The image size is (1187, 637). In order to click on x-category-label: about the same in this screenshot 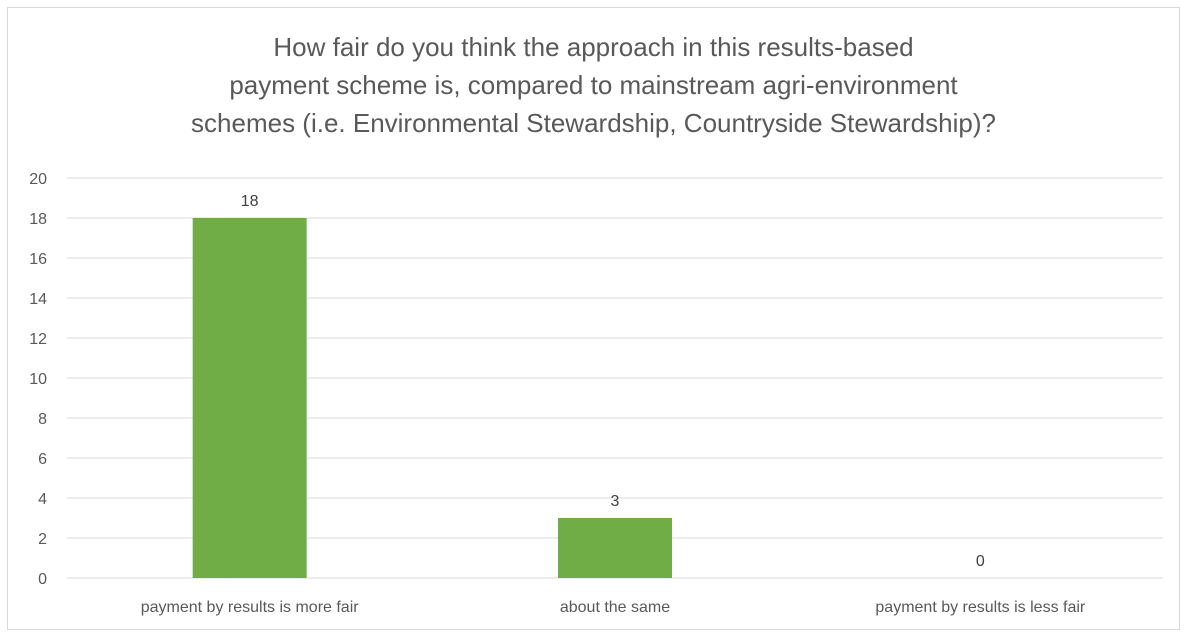, I will do `click(615, 607)`.